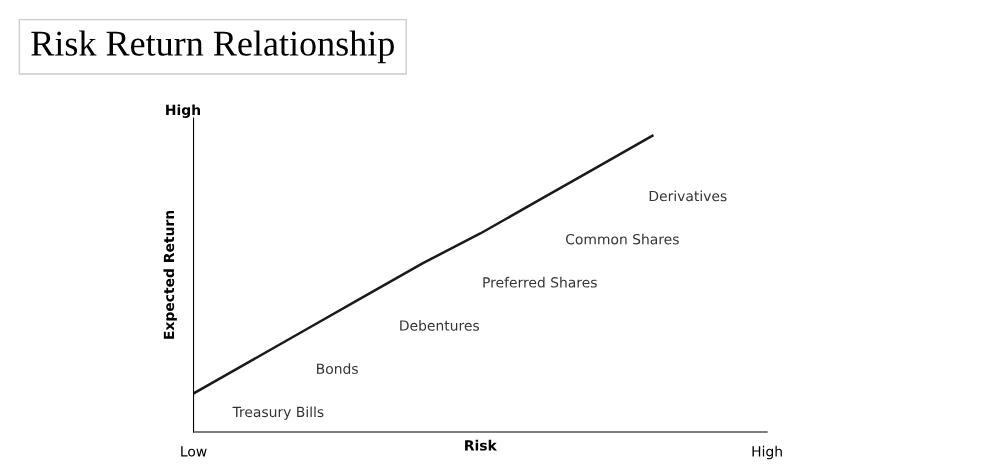 The height and width of the screenshot is (468, 1008). What do you see at coordinates (688, 196) in the screenshot?
I see `annotation: Derivatives` at bounding box center [688, 196].